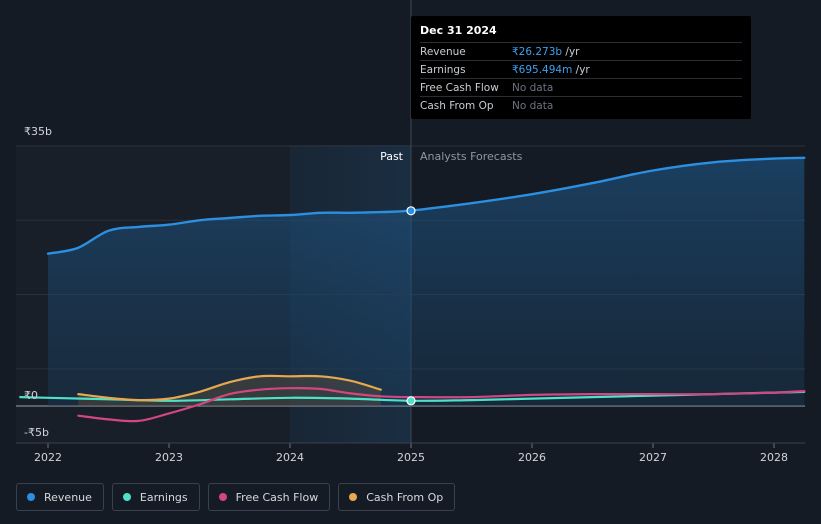 This screenshot has width=821, height=524. What do you see at coordinates (551, 69) in the screenshot?
I see `tooltip-value: ₹695.494m /yr` at bounding box center [551, 69].